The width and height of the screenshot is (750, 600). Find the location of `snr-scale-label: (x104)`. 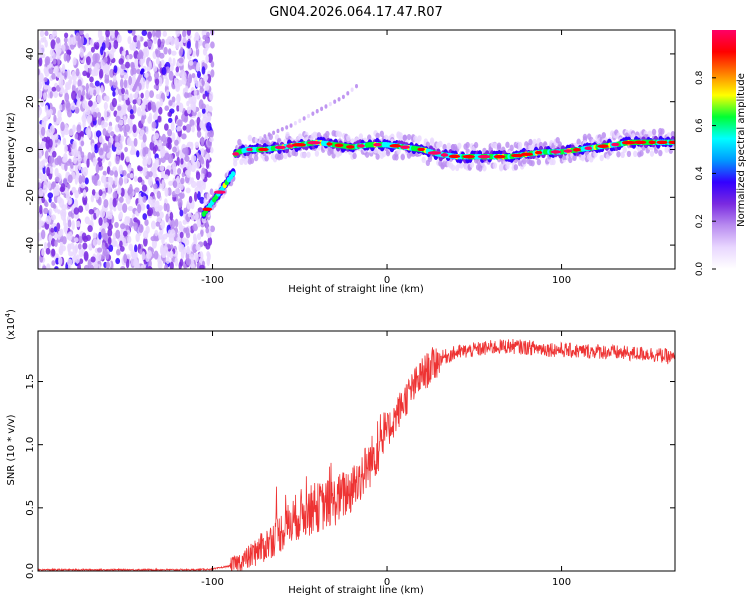

snr-scale-label: (x104) is located at coordinates (10, 324).